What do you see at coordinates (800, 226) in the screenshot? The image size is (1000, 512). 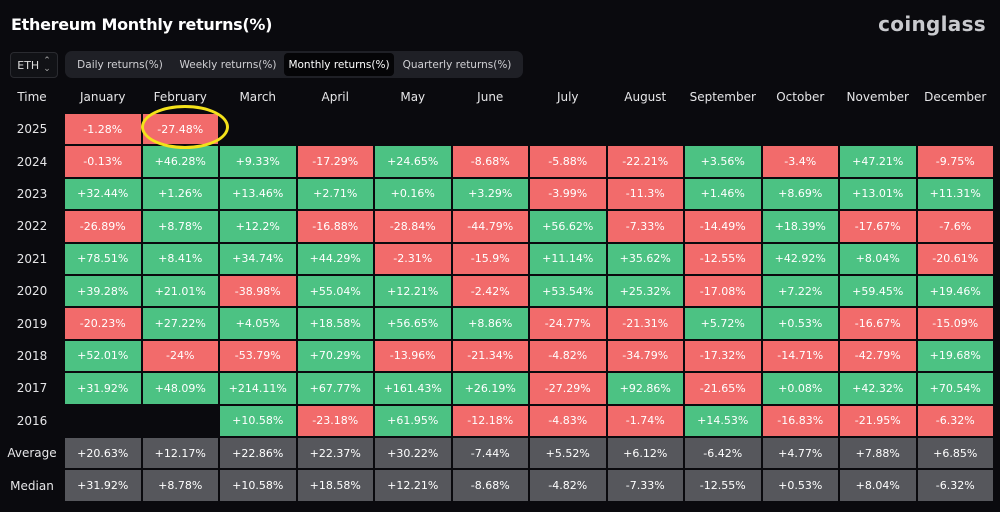 I see `return-cell: +18.39%` at bounding box center [800, 226].